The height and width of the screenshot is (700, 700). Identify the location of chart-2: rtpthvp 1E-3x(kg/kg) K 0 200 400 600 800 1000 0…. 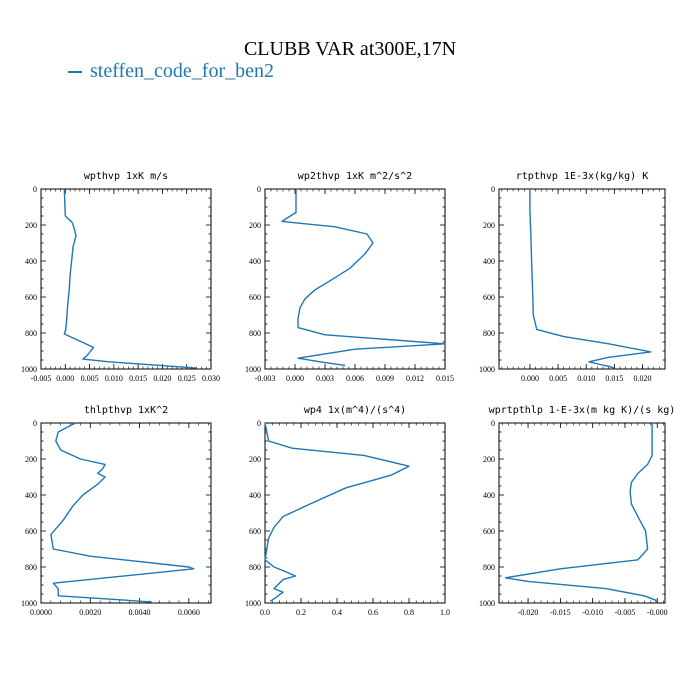
(572, 277).